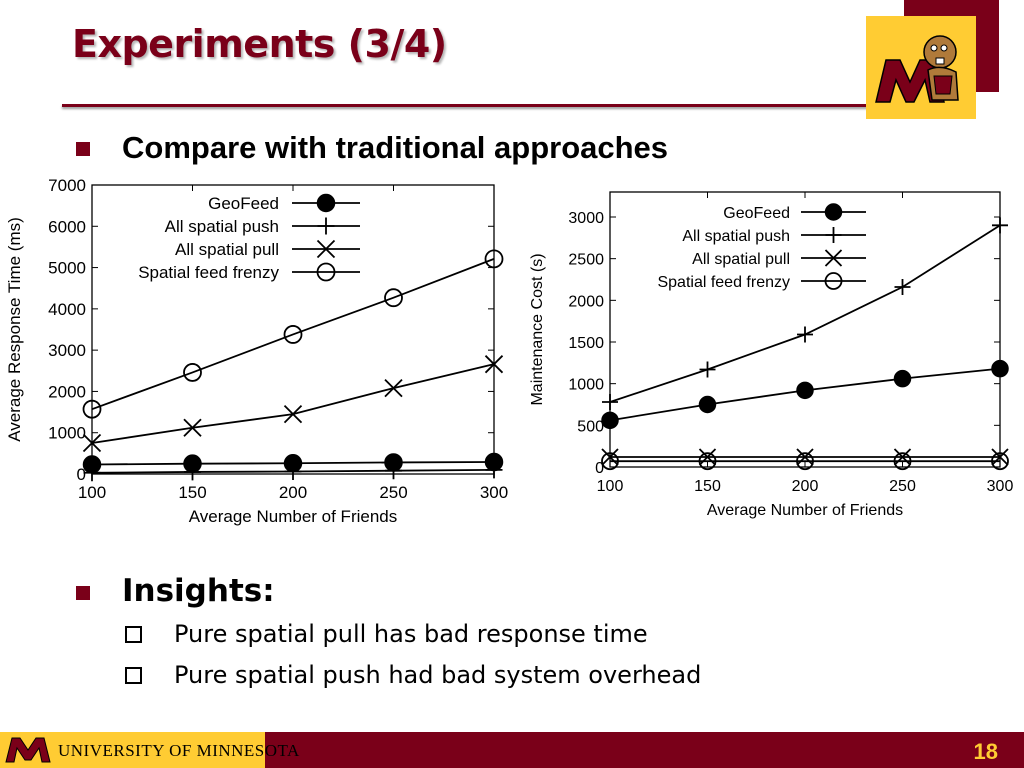  Describe the element at coordinates (537, 329) in the screenshot. I see `y-axis-label: Maintenance Cost (s)` at that location.